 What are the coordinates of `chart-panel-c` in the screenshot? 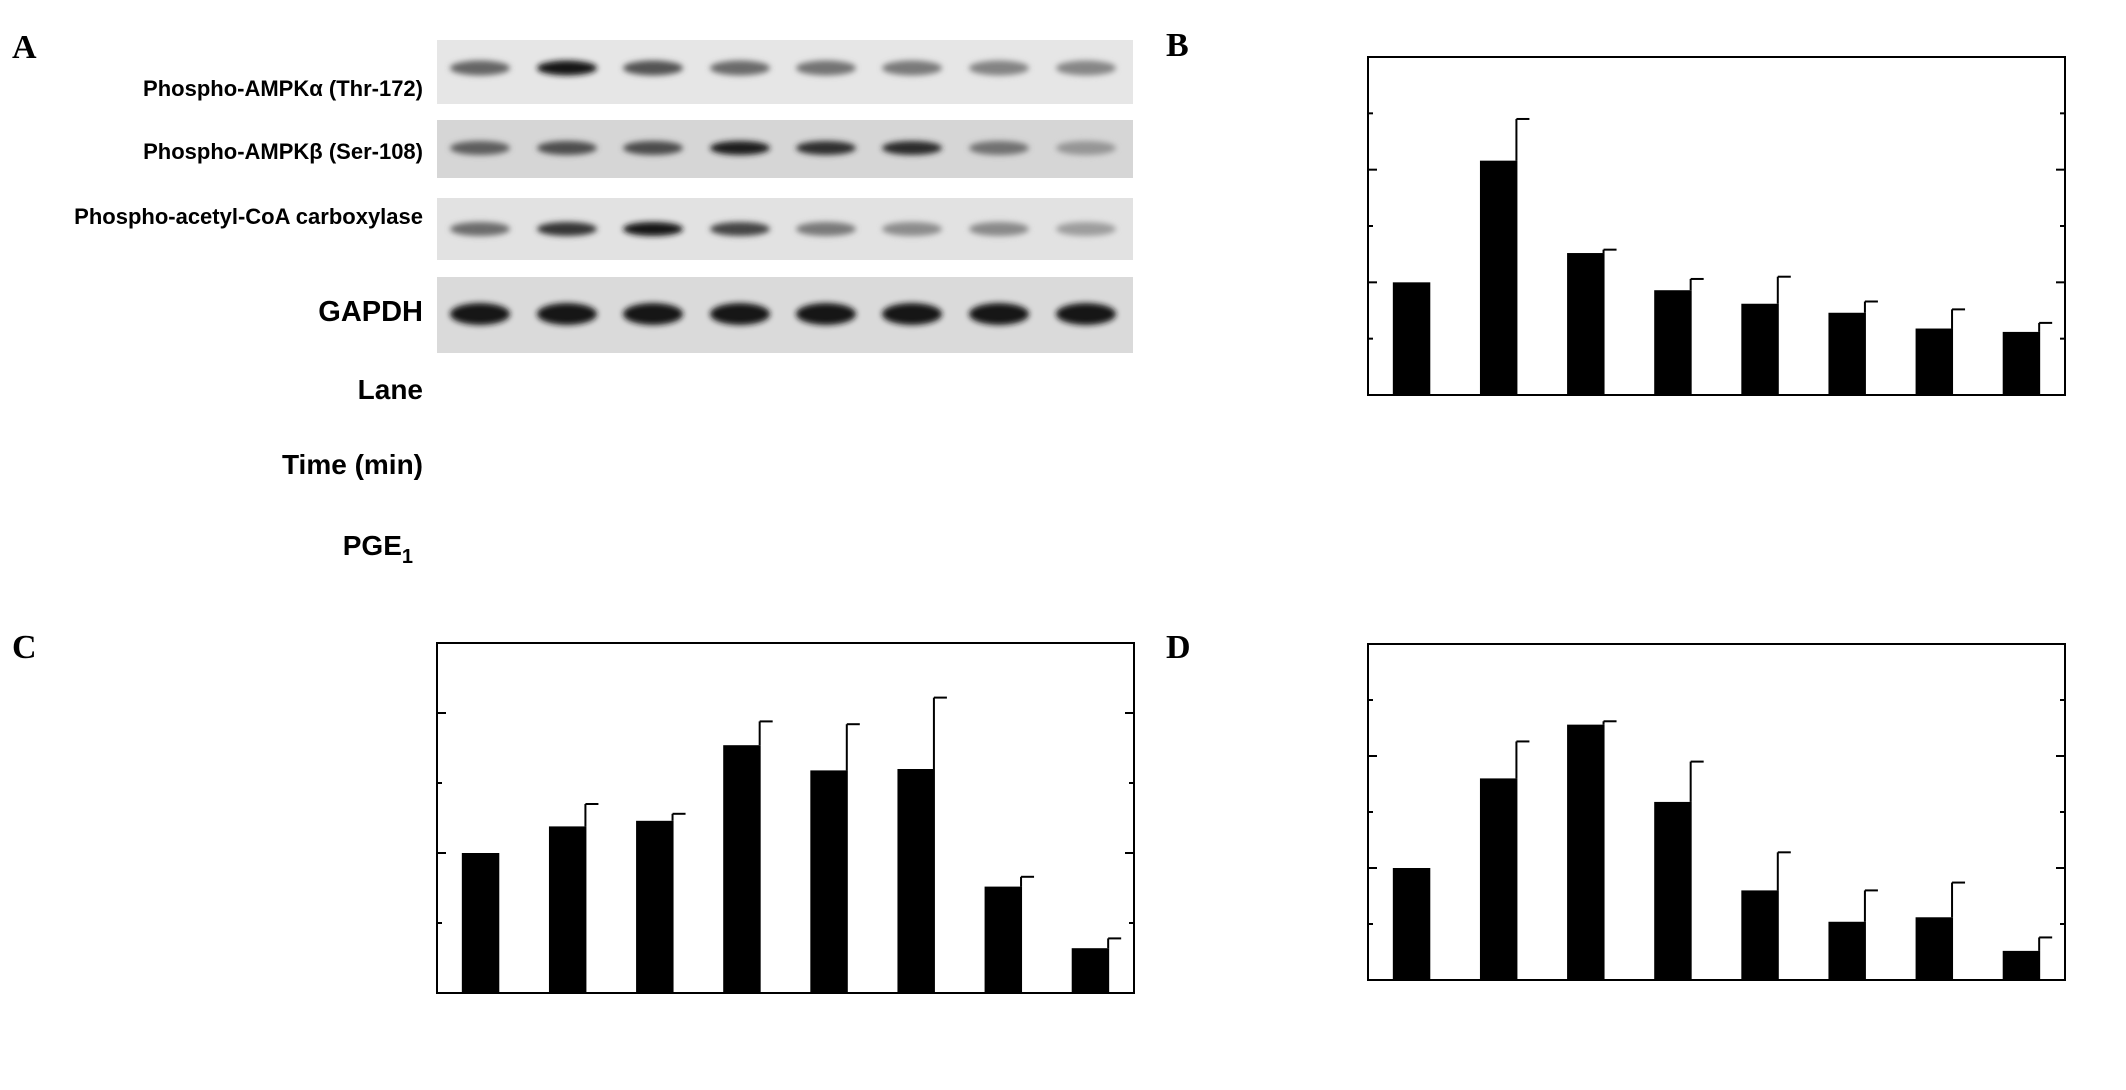 It's located at (785, 818).